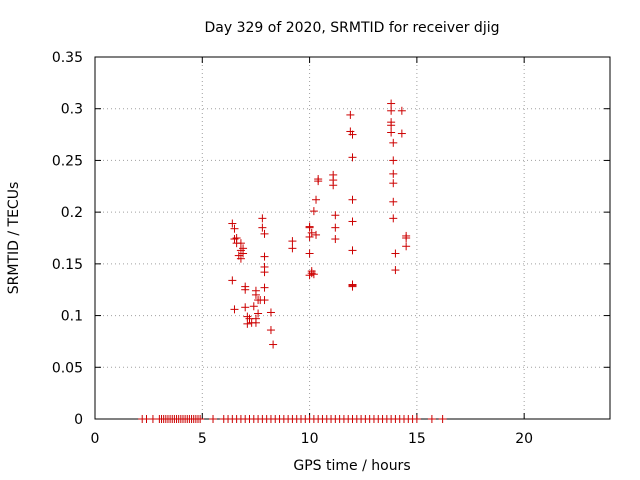 The image size is (640, 480). I want to click on x-tick-label: 10, so click(310, 439).